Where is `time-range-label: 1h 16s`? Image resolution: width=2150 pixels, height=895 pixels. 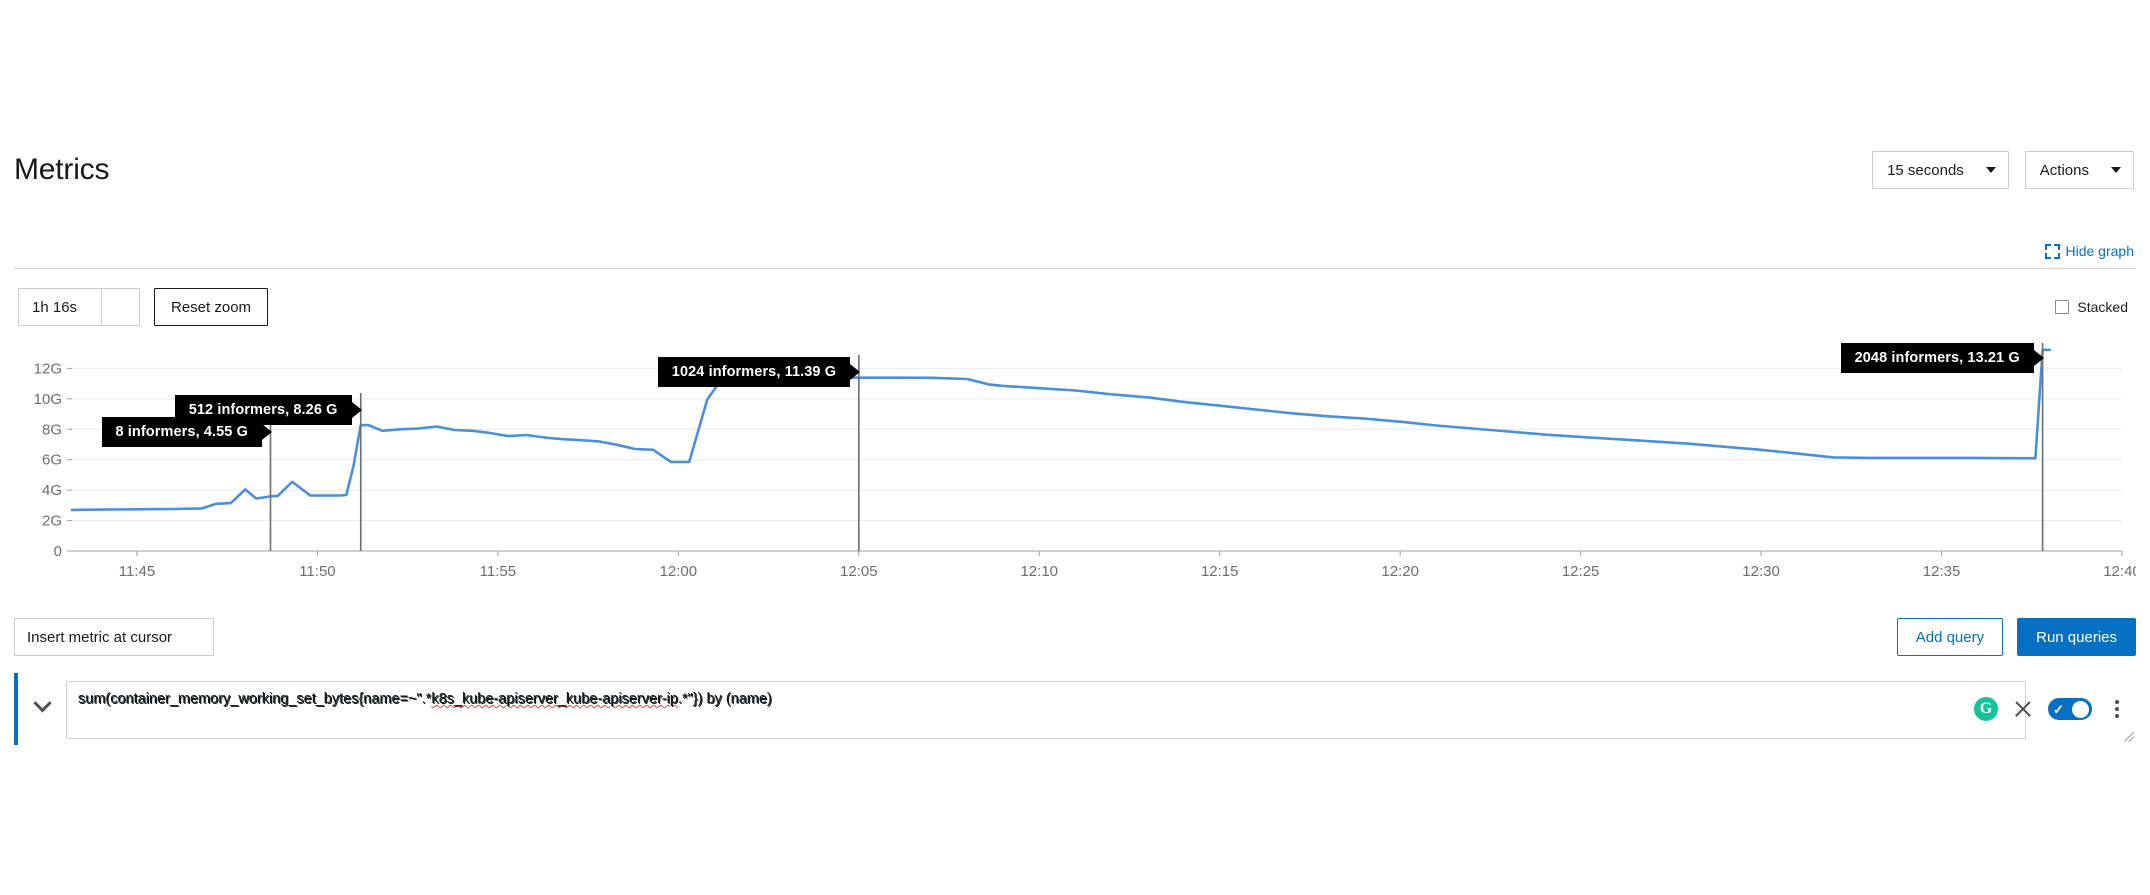 time-range-label: 1h 16s is located at coordinates (55, 307).